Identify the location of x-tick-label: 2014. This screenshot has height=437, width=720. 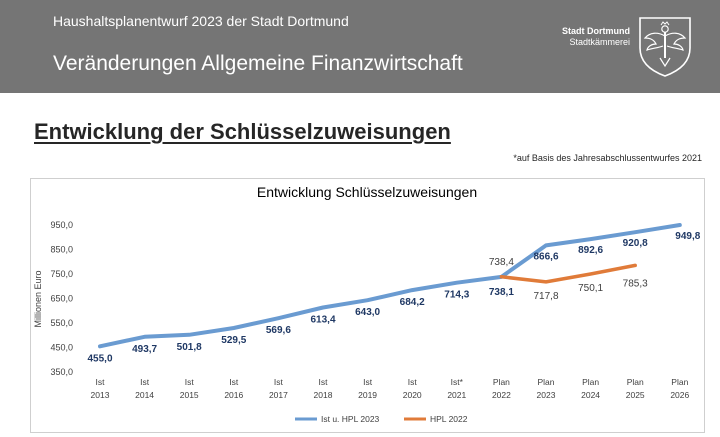
(144, 395).